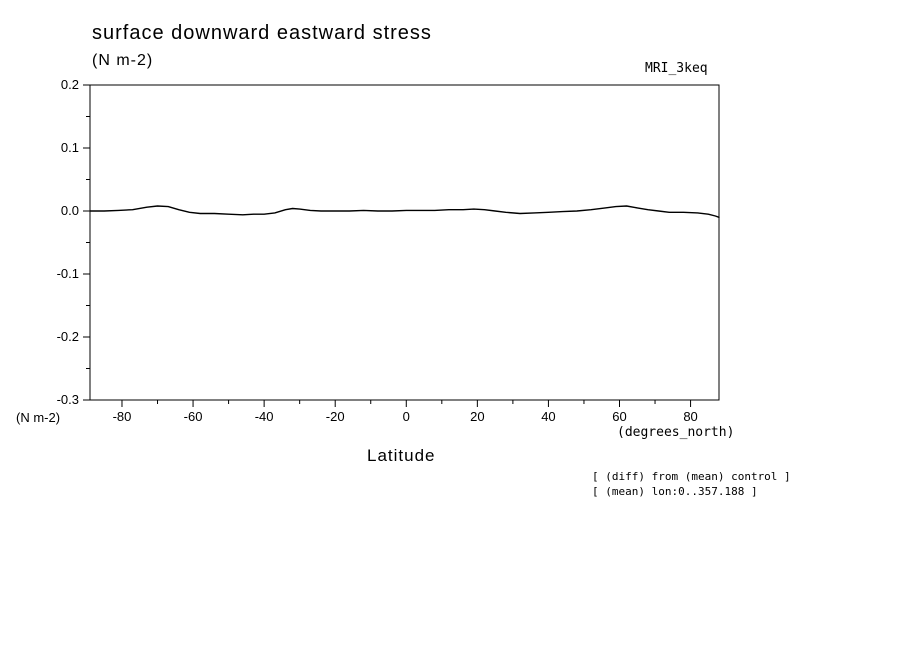  I want to click on y-units-bottom-label: (N m-2), so click(38, 417).